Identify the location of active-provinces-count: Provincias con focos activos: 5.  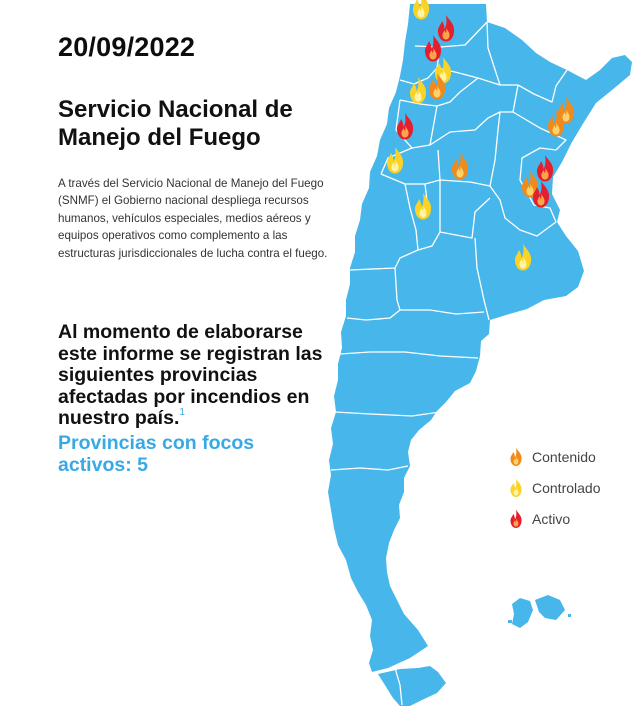
(193, 454).